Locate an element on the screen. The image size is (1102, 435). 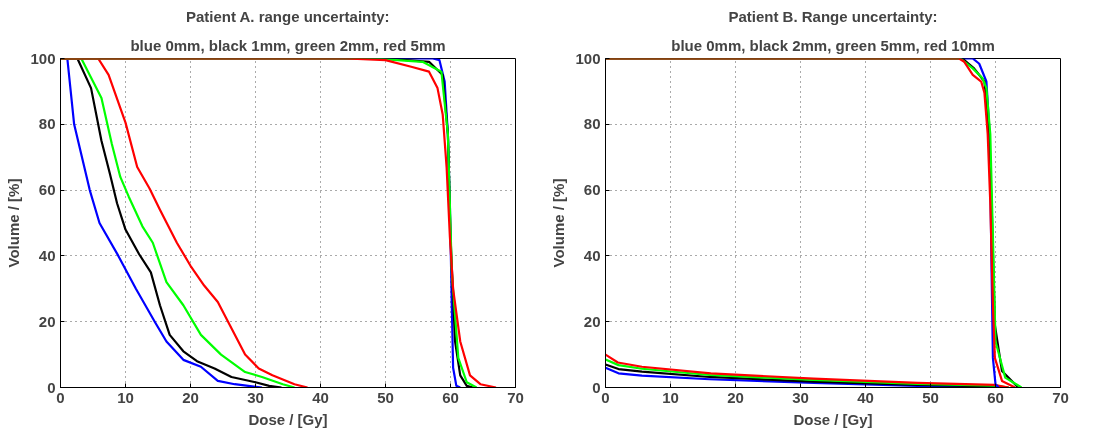
chart-subtitle: blue 0mm, black 2mm, green 5mm, red 10mm is located at coordinates (833, 45).